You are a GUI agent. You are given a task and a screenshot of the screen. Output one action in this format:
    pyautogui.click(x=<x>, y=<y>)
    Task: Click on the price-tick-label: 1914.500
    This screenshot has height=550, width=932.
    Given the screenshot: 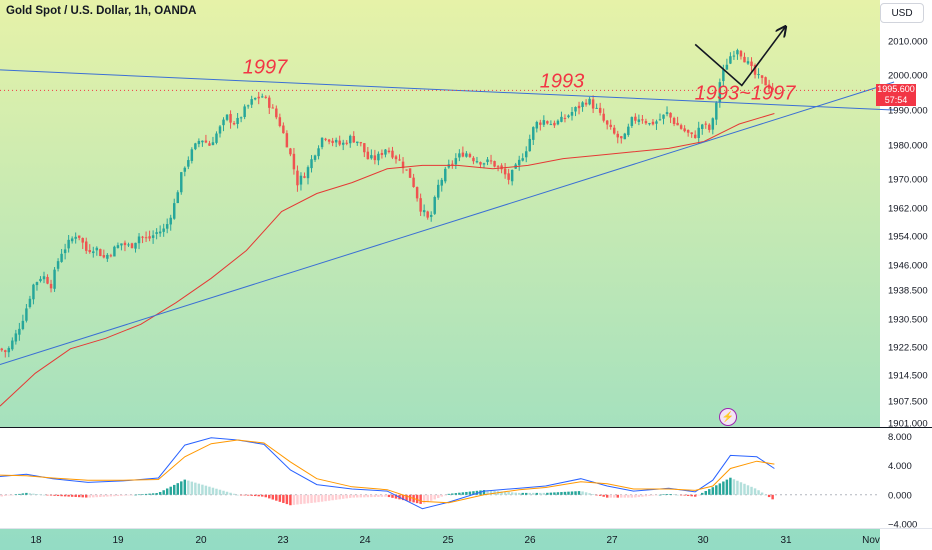 What is the action you would take?
    pyautogui.click(x=908, y=376)
    